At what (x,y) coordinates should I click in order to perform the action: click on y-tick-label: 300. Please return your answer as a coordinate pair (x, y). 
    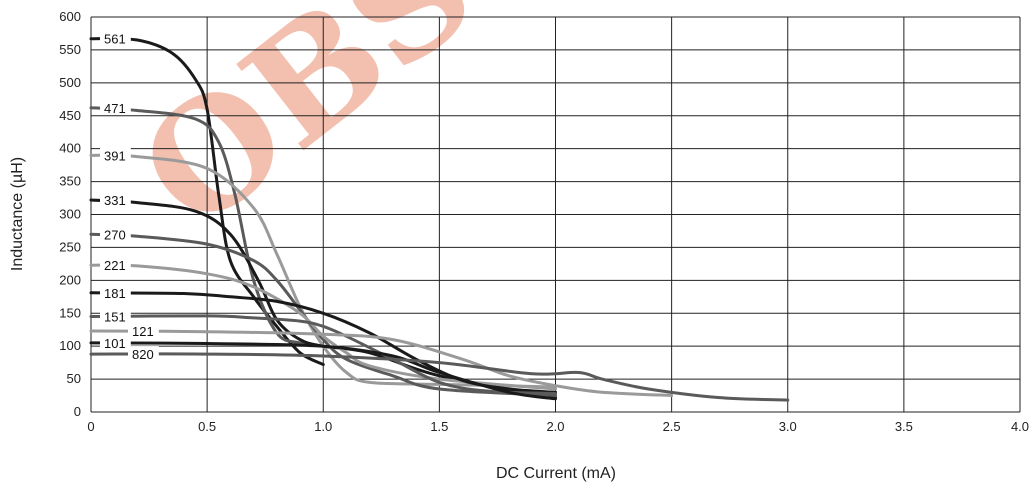
    Looking at the image, I should click on (70, 214).